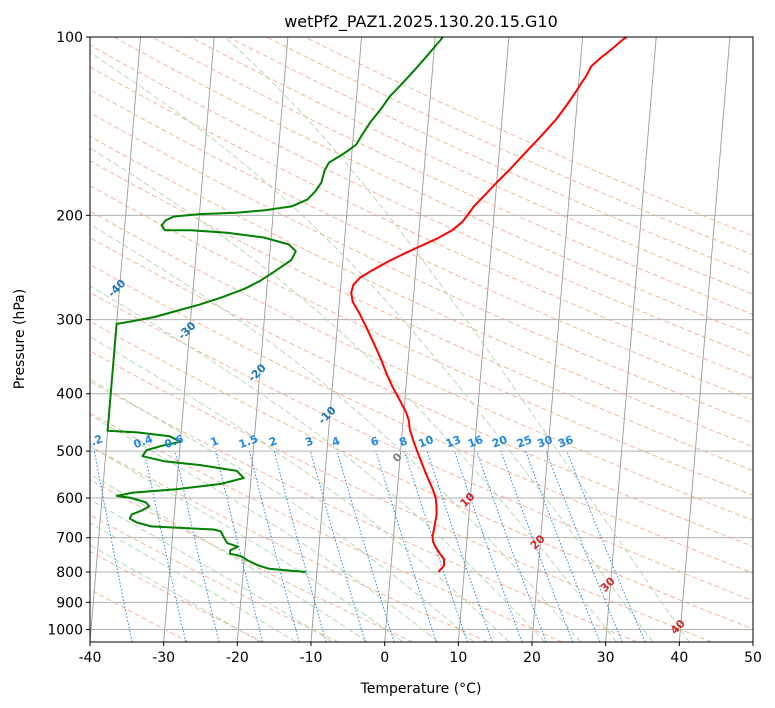 The image size is (775, 708). Describe the element at coordinates (311, 658) in the screenshot. I see `x-tick-label: -10` at that location.